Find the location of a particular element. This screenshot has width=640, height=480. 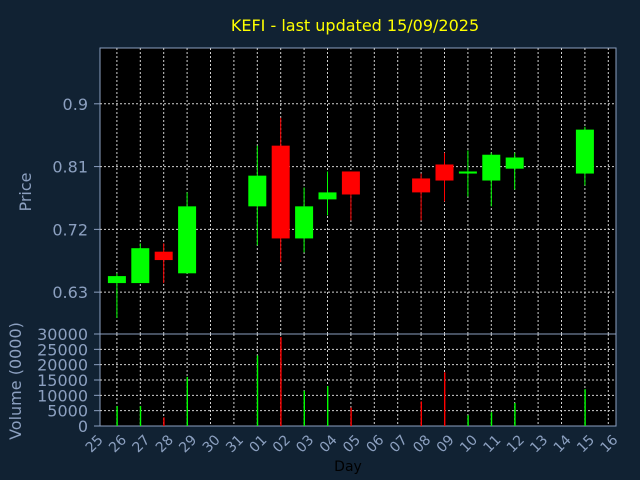

x-tick-label: 15 is located at coordinates (586, 444).